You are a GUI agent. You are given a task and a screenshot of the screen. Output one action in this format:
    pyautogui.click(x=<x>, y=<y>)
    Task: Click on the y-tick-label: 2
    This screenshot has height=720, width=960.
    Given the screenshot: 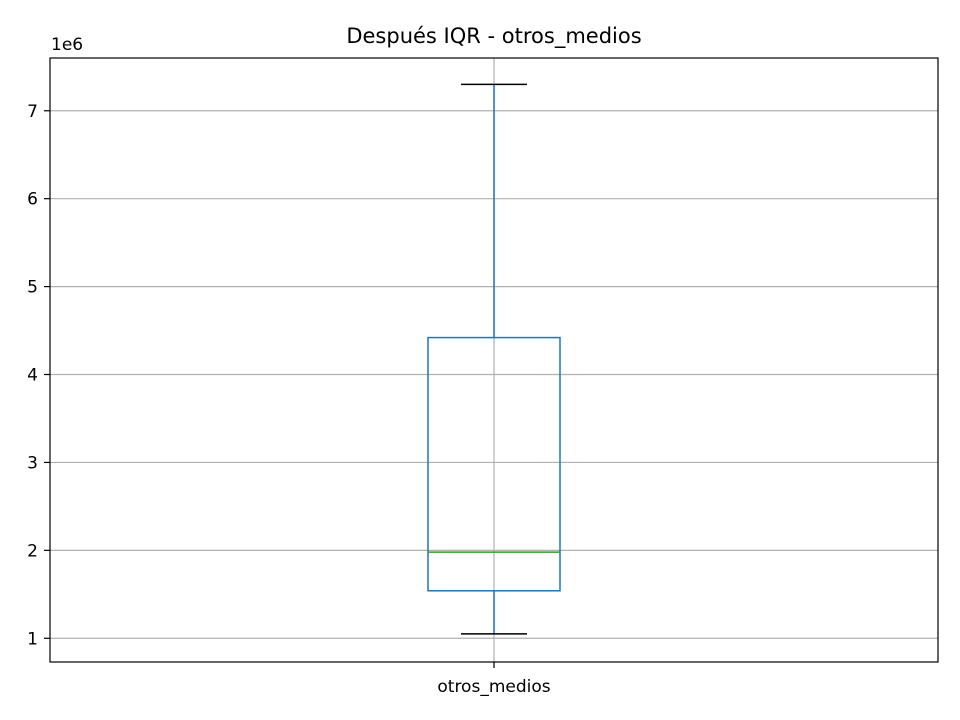 What is the action you would take?
    pyautogui.click(x=32, y=551)
    